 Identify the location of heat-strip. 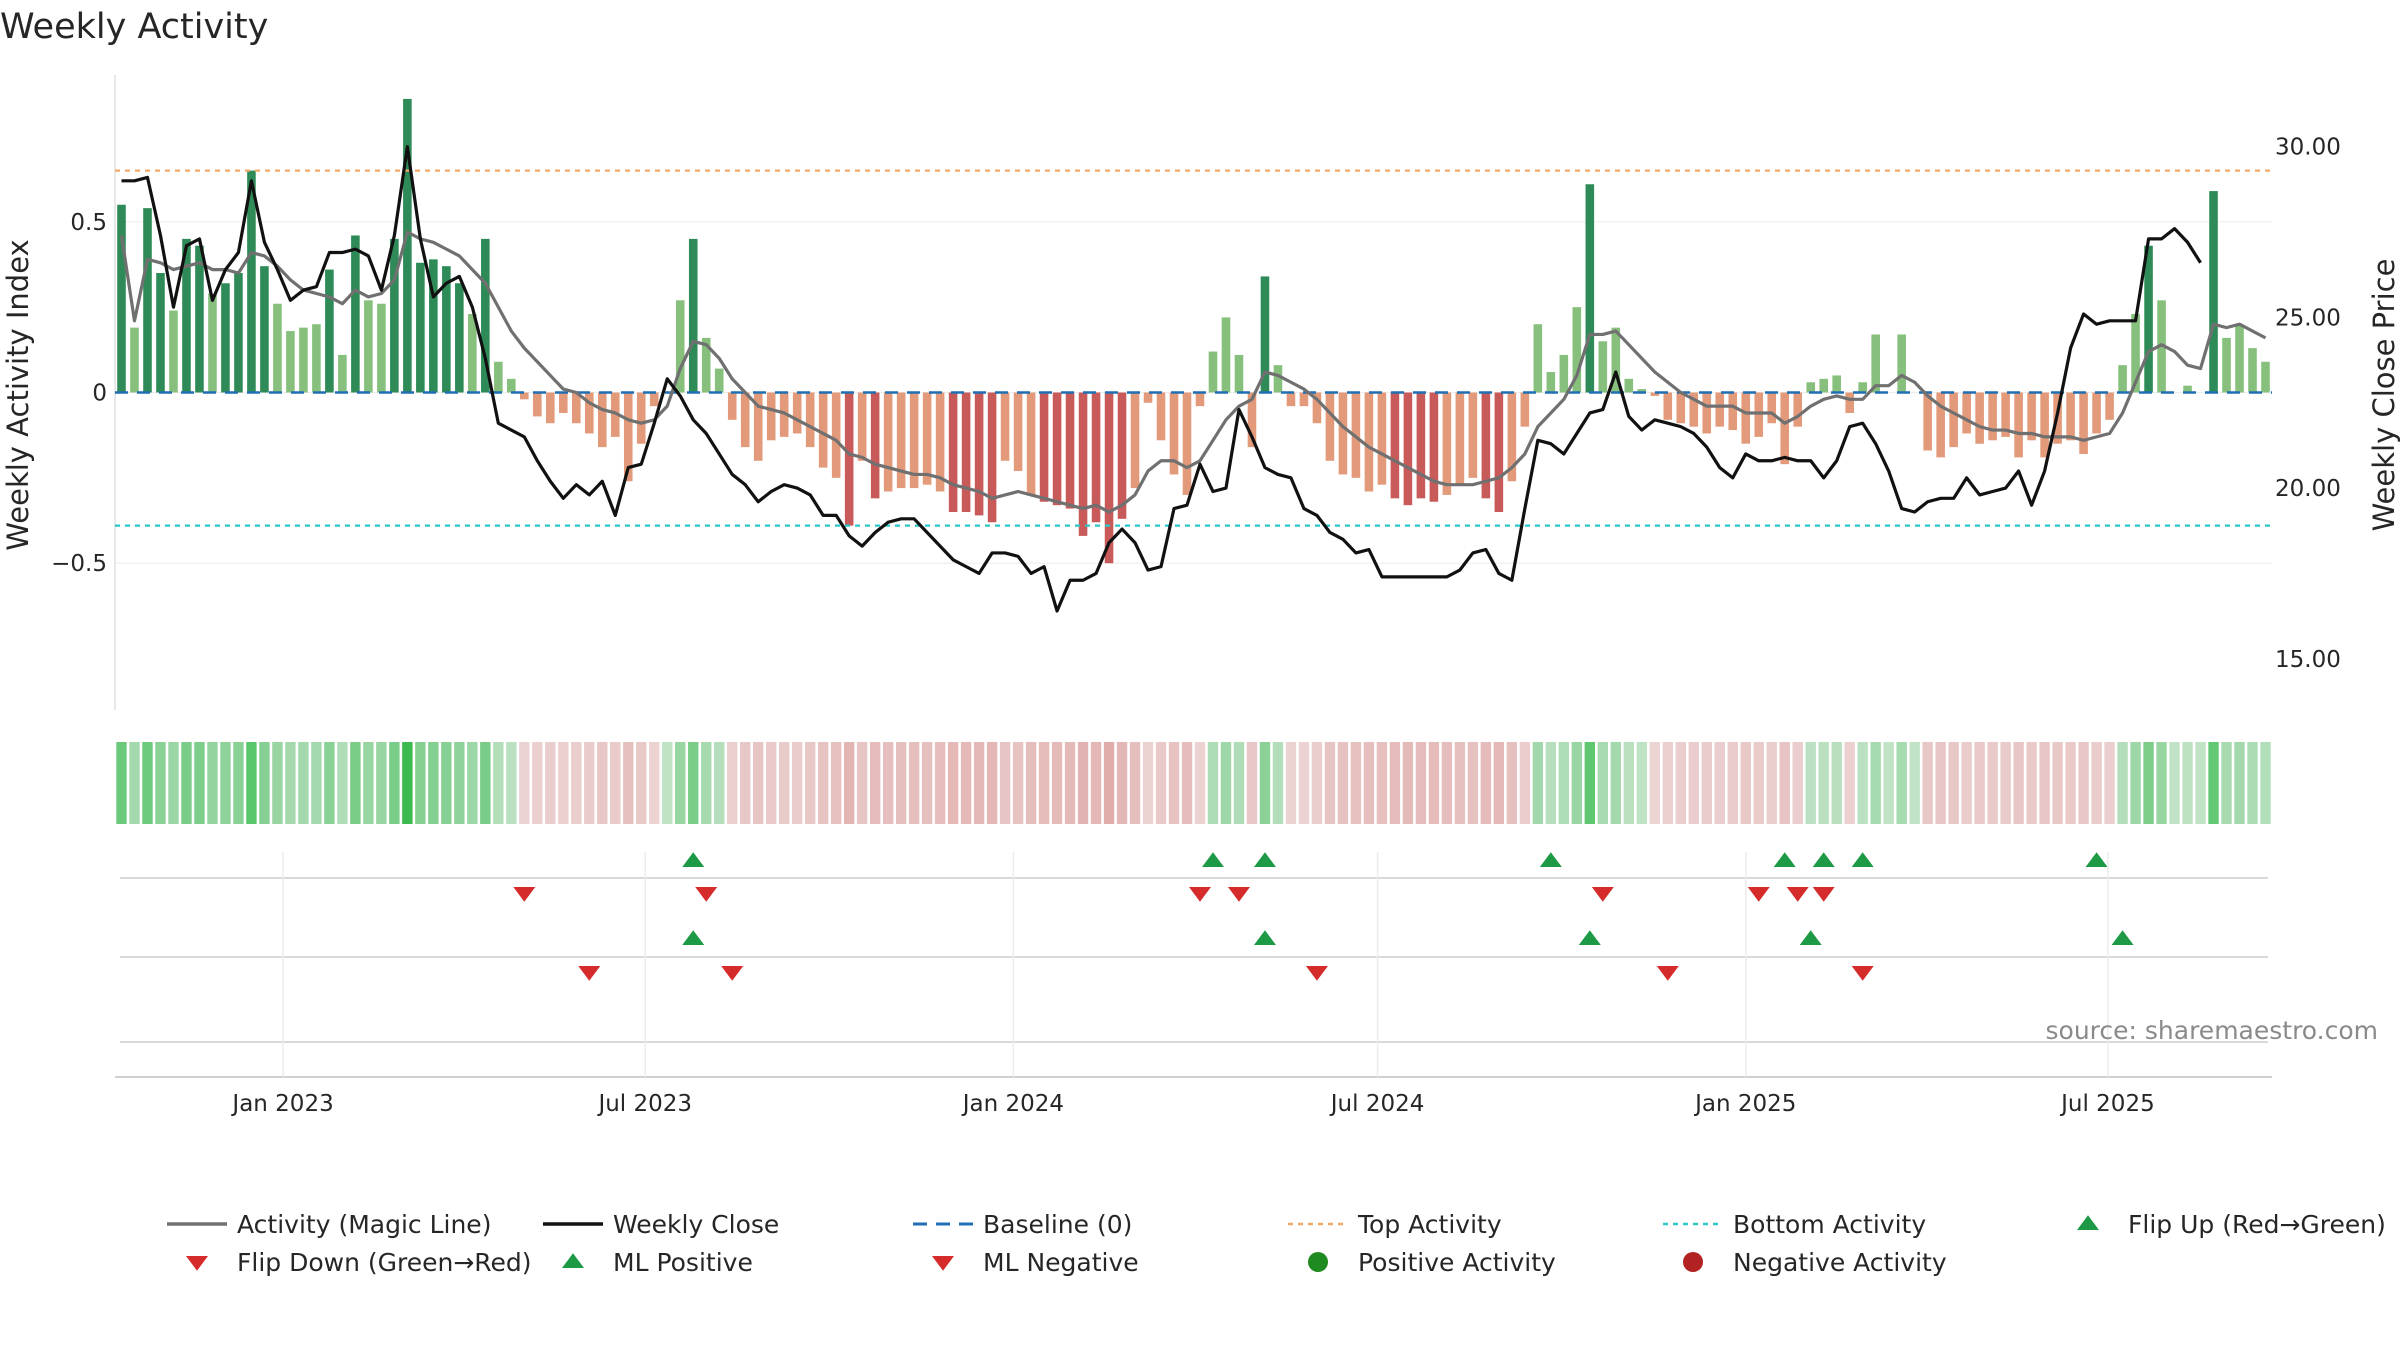
(1193, 783).